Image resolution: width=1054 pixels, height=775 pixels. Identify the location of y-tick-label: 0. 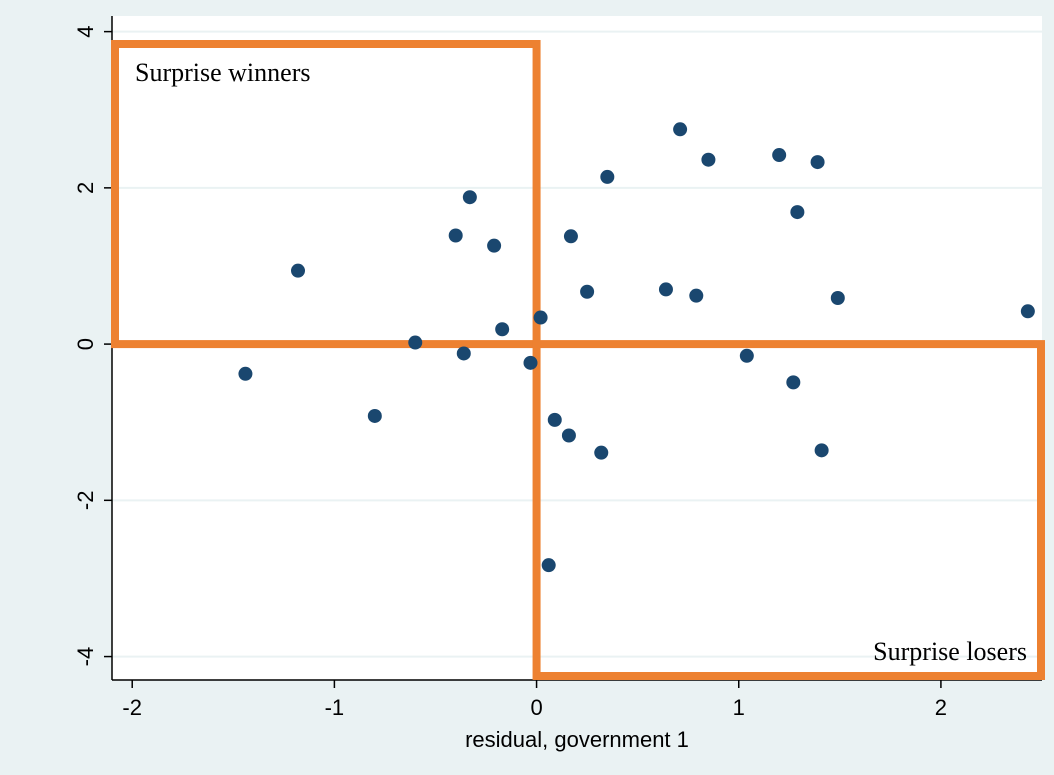
(85, 344).